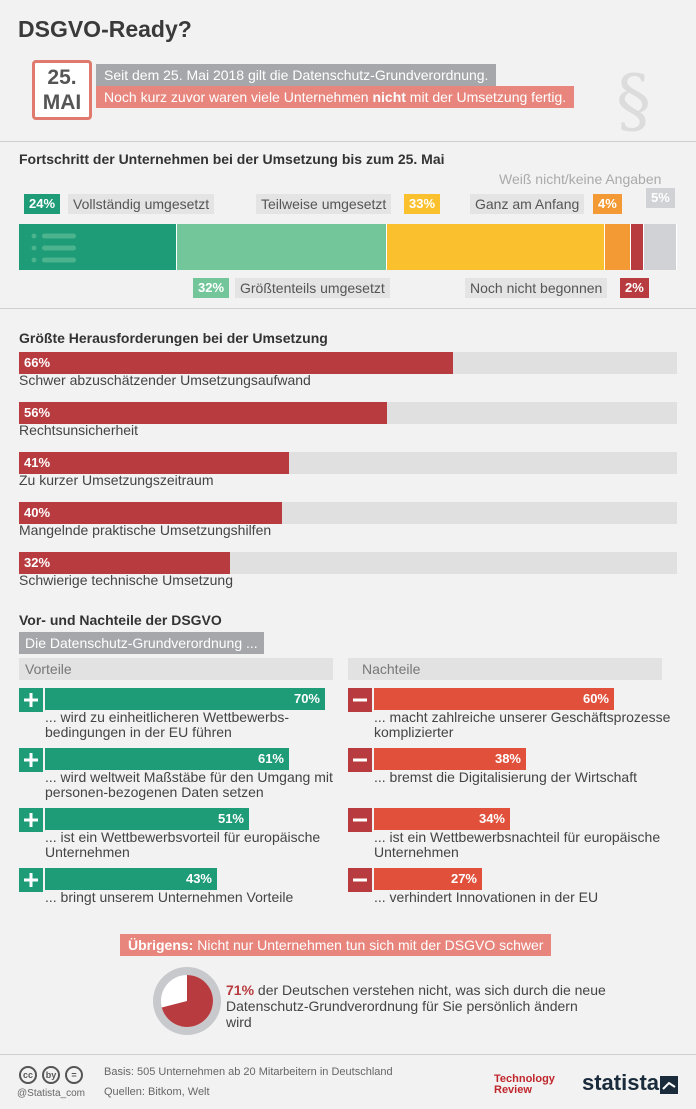 This screenshot has width=696, height=1109. Describe the element at coordinates (185, 699) in the screenshot. I see `pro-bar: 70%` at that location.